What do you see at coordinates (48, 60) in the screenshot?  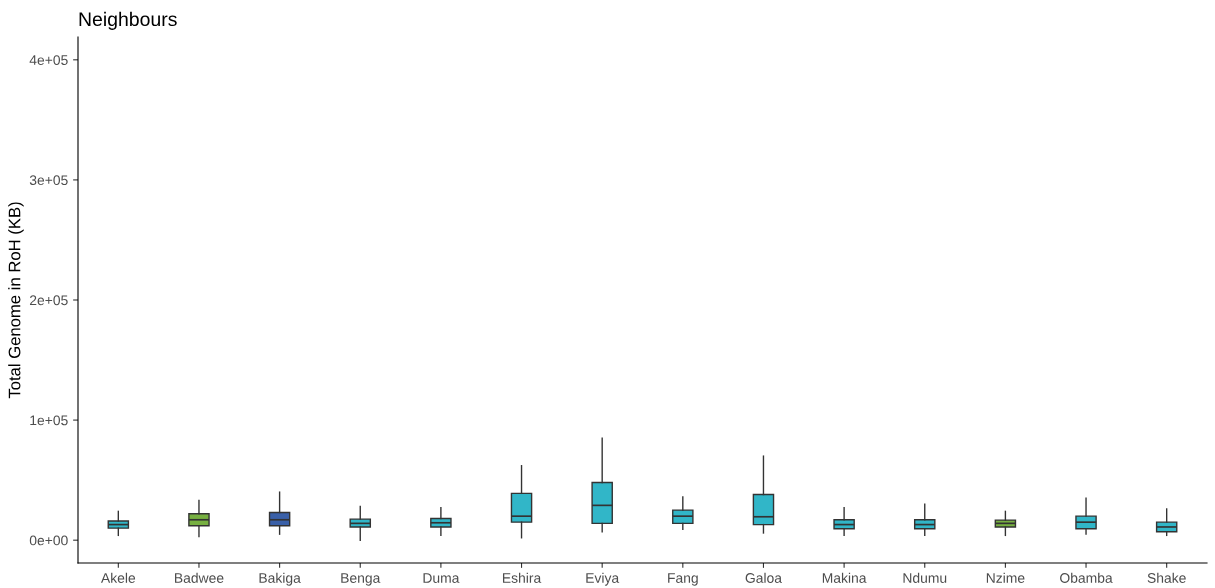 I see `y-tick-label: 4e+05` at bounding box center [48, 60].